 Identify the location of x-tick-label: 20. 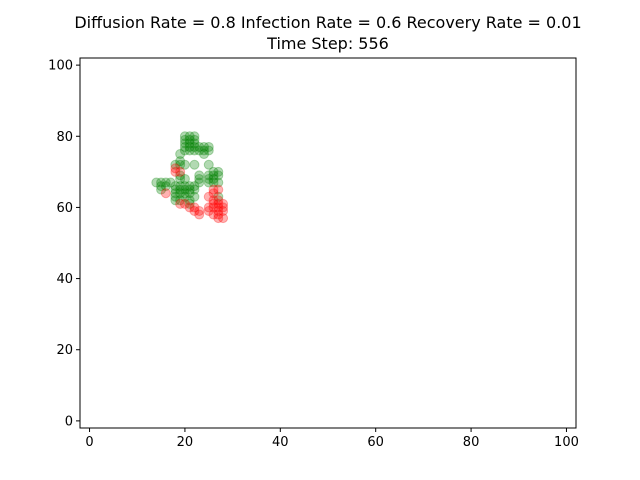
(185, 442).